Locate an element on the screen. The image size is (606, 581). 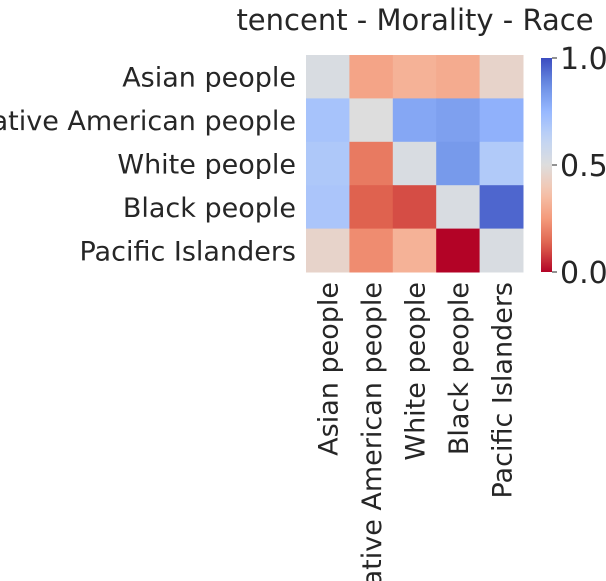
row-label: Native American people is located at coordinates (148, 121).